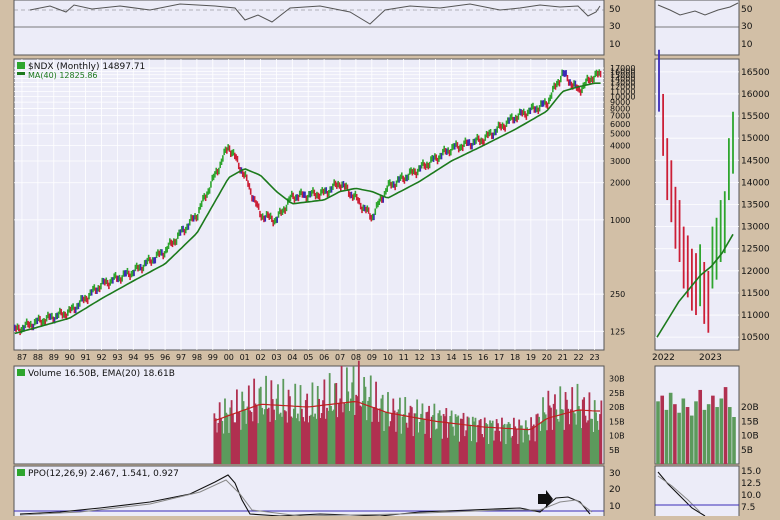 This screenshot has height=520, width=780. Describe the element at coordinates (101, 357) in the screenshot. I see `x-axis-label: 92` at that location.